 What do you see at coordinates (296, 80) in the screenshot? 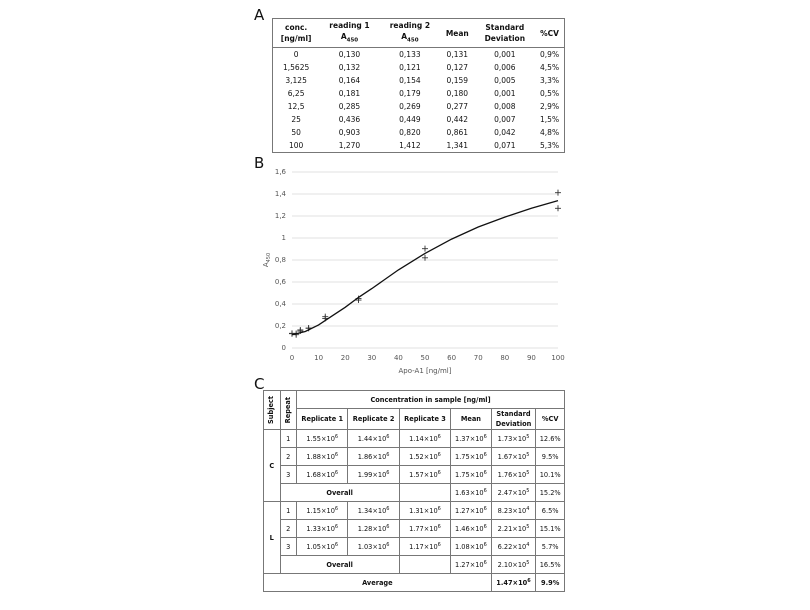
I see `table-cell: 3,125` at bounding box center [296, 80].